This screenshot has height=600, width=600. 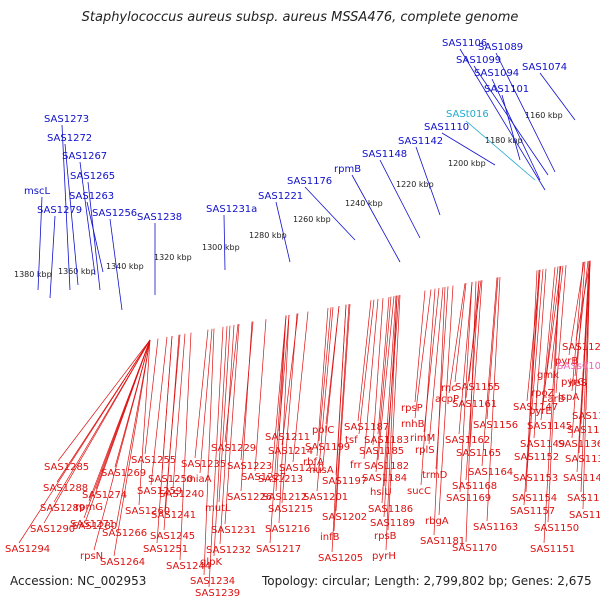 What do you see at coordinates (92, 176) in the screenshot?
I see `forward-gene-label: SAS1265` at bounding box center [92, 176].